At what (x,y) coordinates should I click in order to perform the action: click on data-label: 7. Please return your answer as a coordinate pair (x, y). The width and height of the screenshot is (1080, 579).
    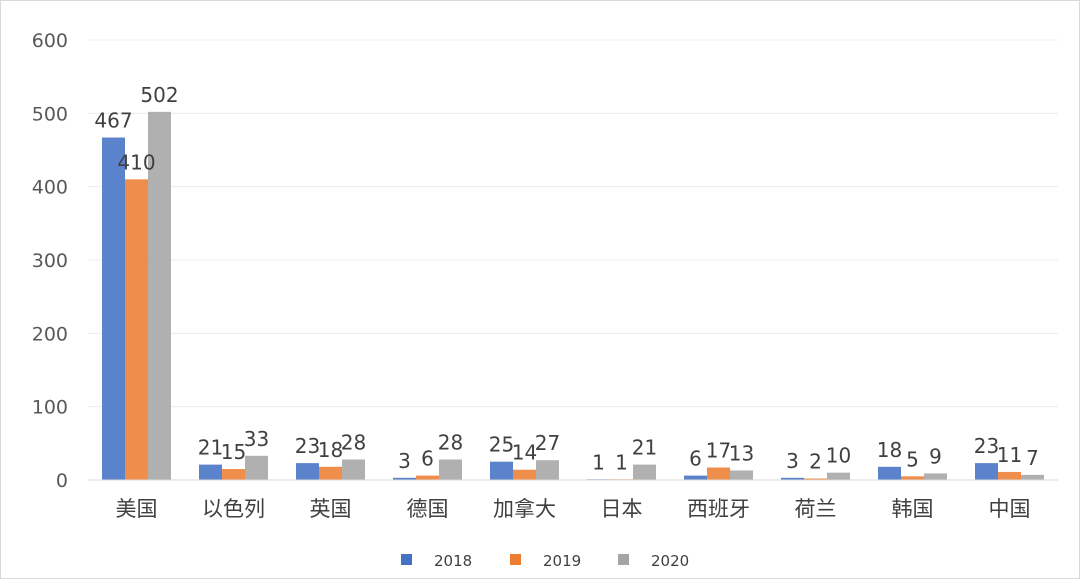
    Looking at the image, I should click on (1032, 458).